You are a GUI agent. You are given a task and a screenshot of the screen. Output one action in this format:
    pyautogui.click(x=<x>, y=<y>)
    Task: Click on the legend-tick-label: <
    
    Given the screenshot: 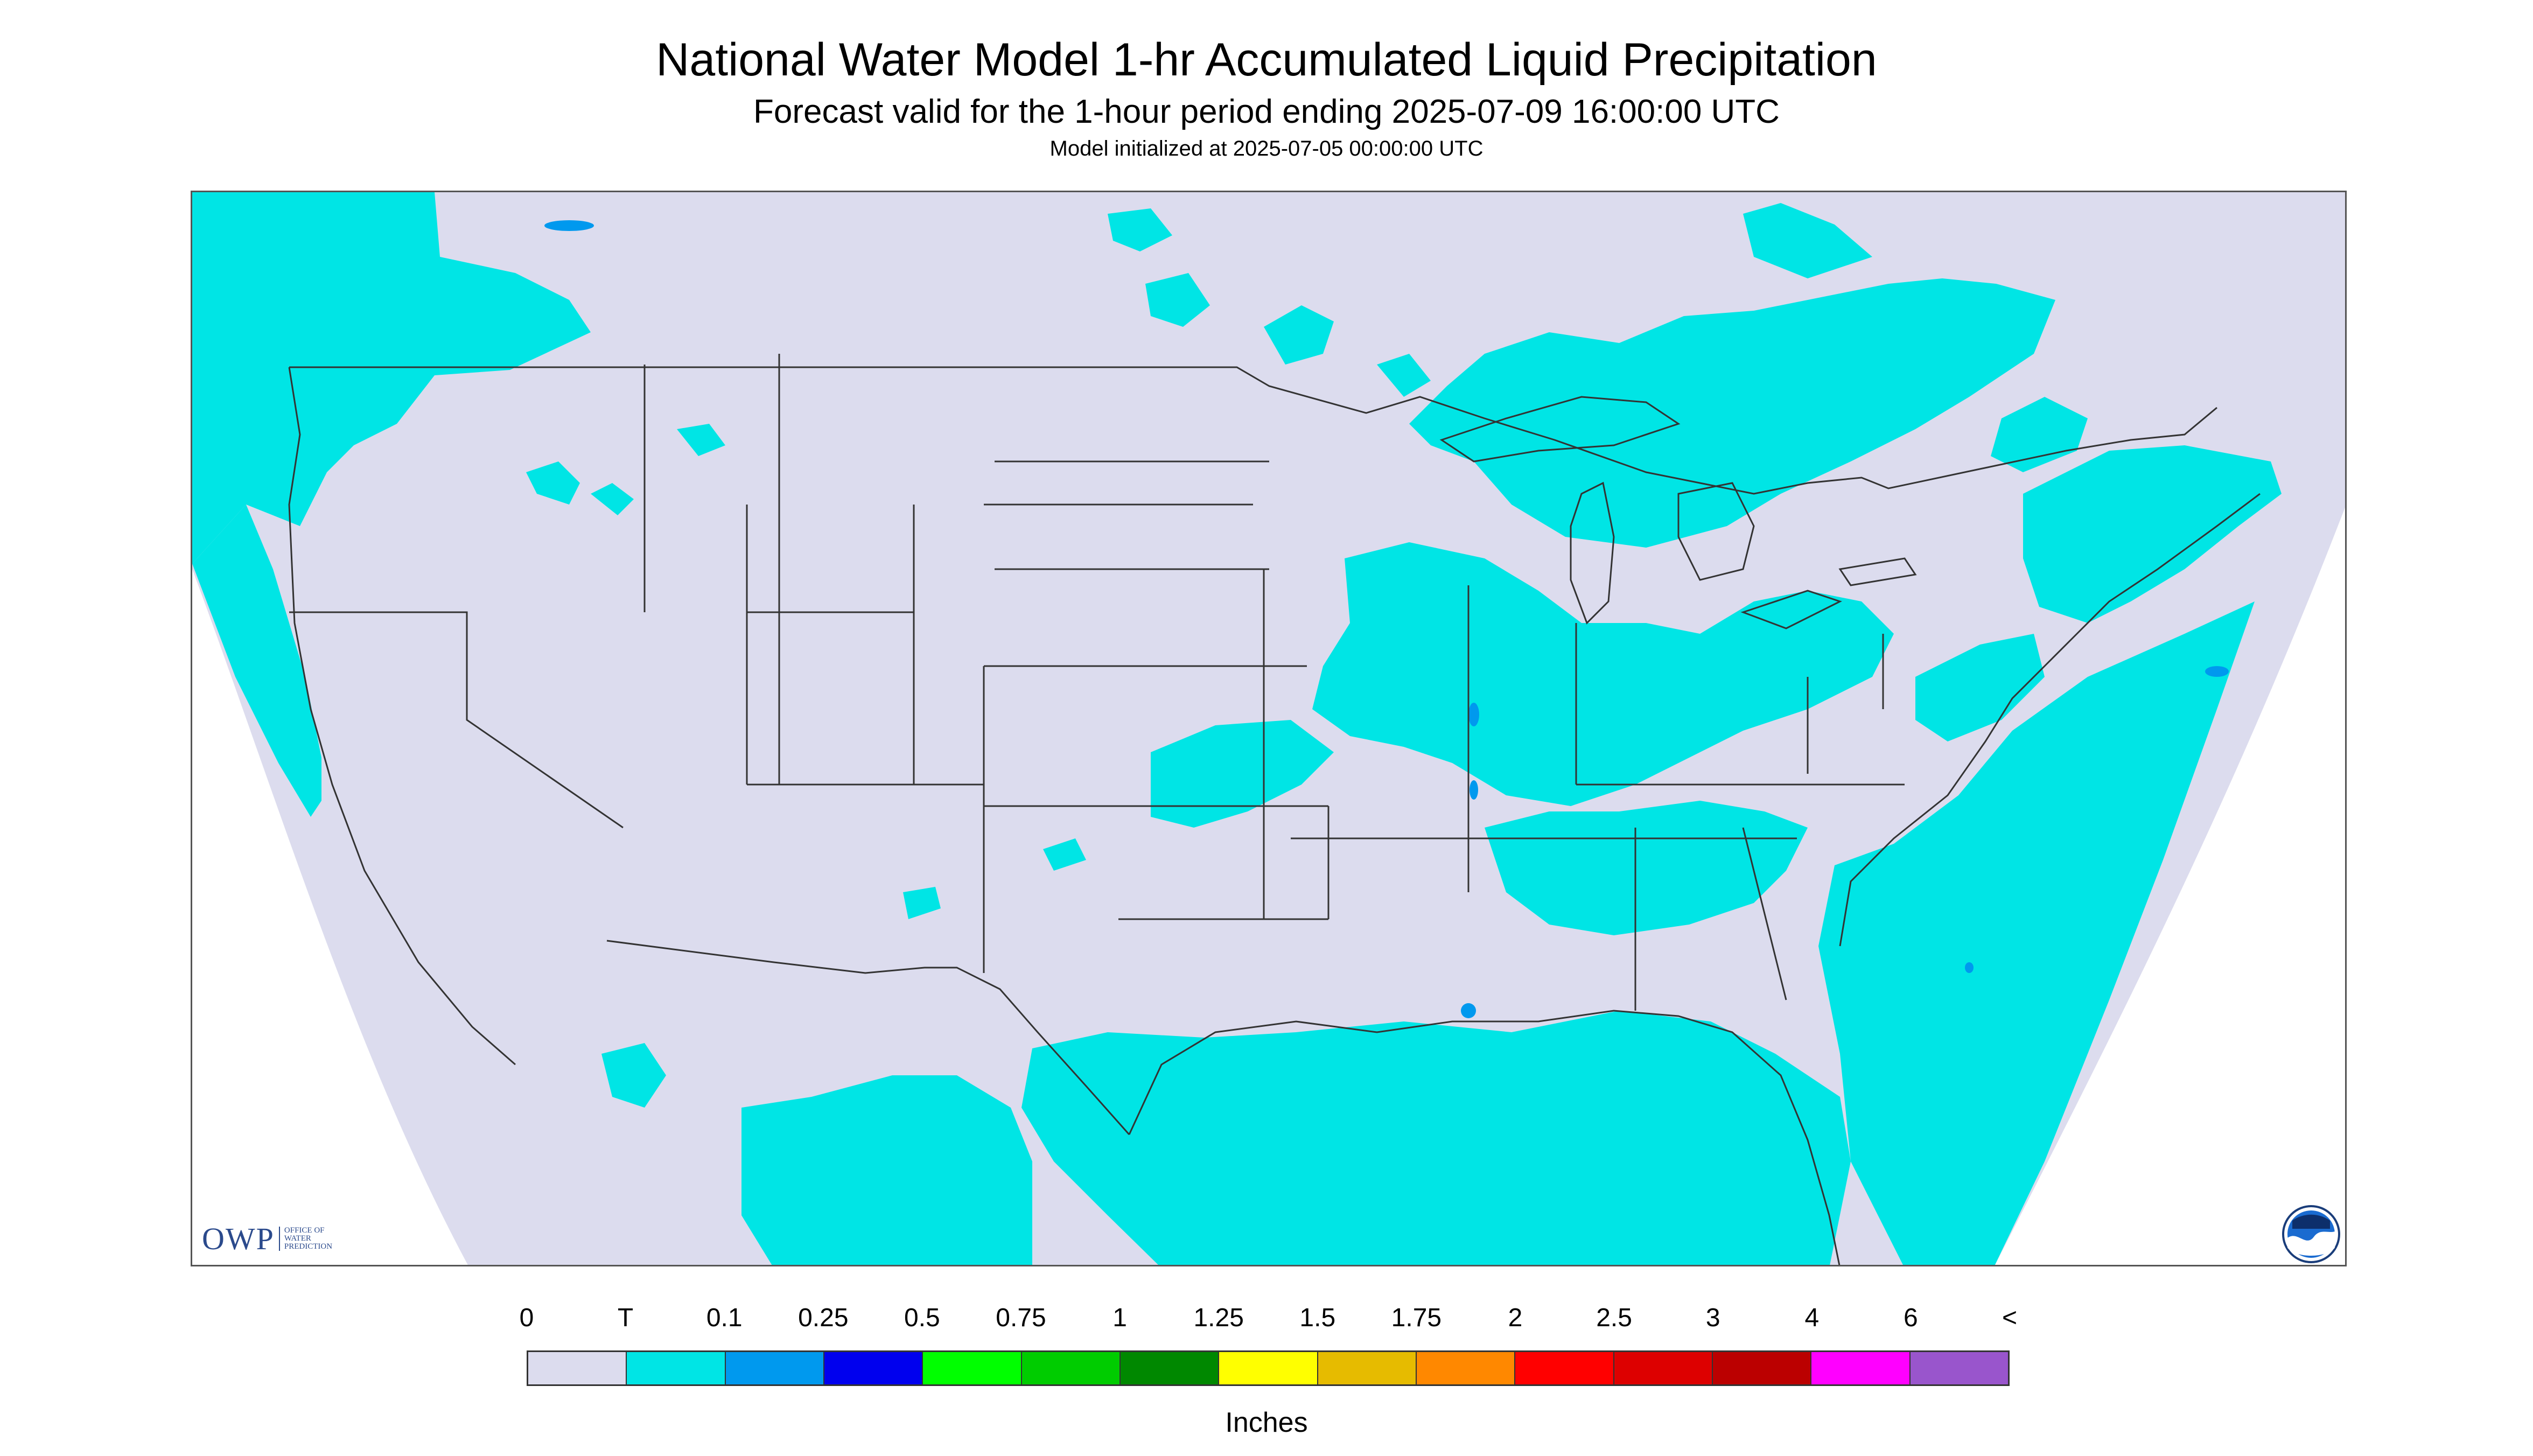 What is the action you would take?
    pyautogui.click(x=2010, y=1318)
    